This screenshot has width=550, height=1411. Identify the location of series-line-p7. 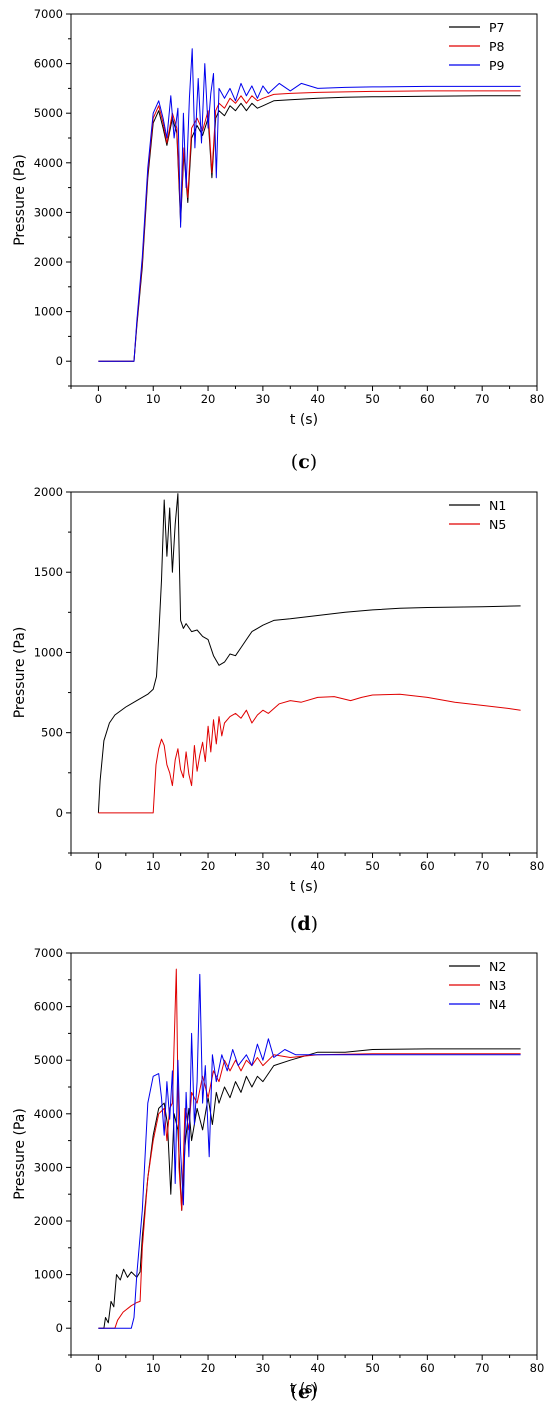
(309, 228).